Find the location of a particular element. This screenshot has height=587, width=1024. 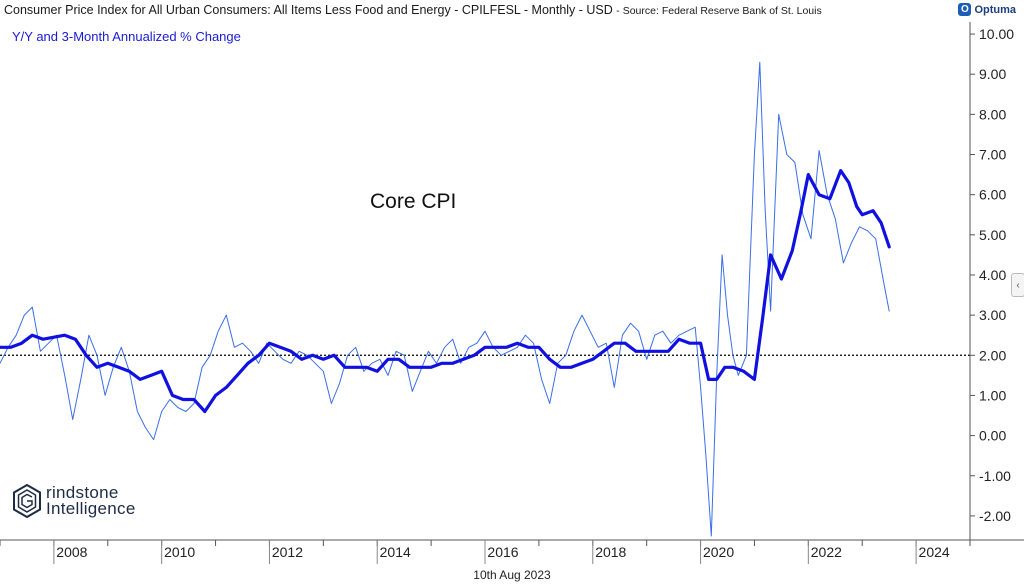

y-tick-label: 7.00 is located at coordinates (992, 155).